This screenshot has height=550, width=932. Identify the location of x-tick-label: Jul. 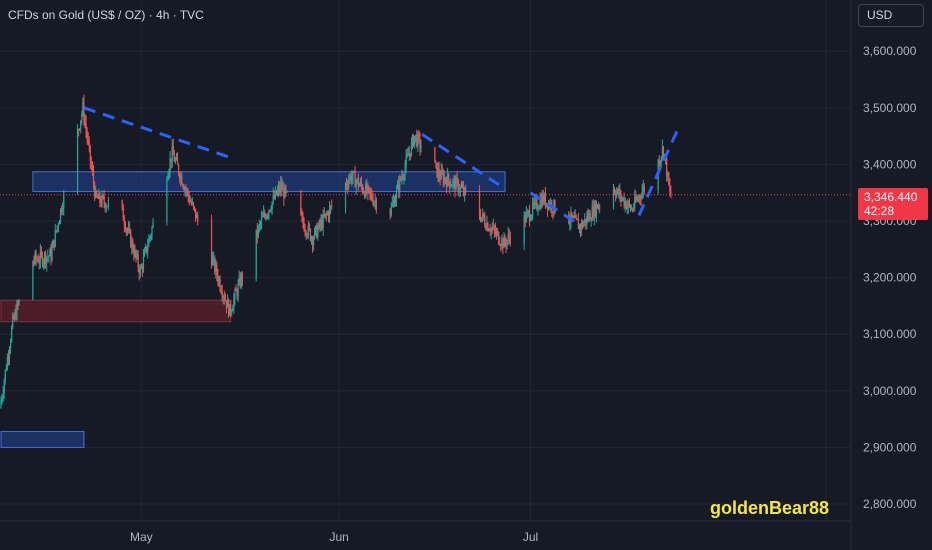
(530, 537).